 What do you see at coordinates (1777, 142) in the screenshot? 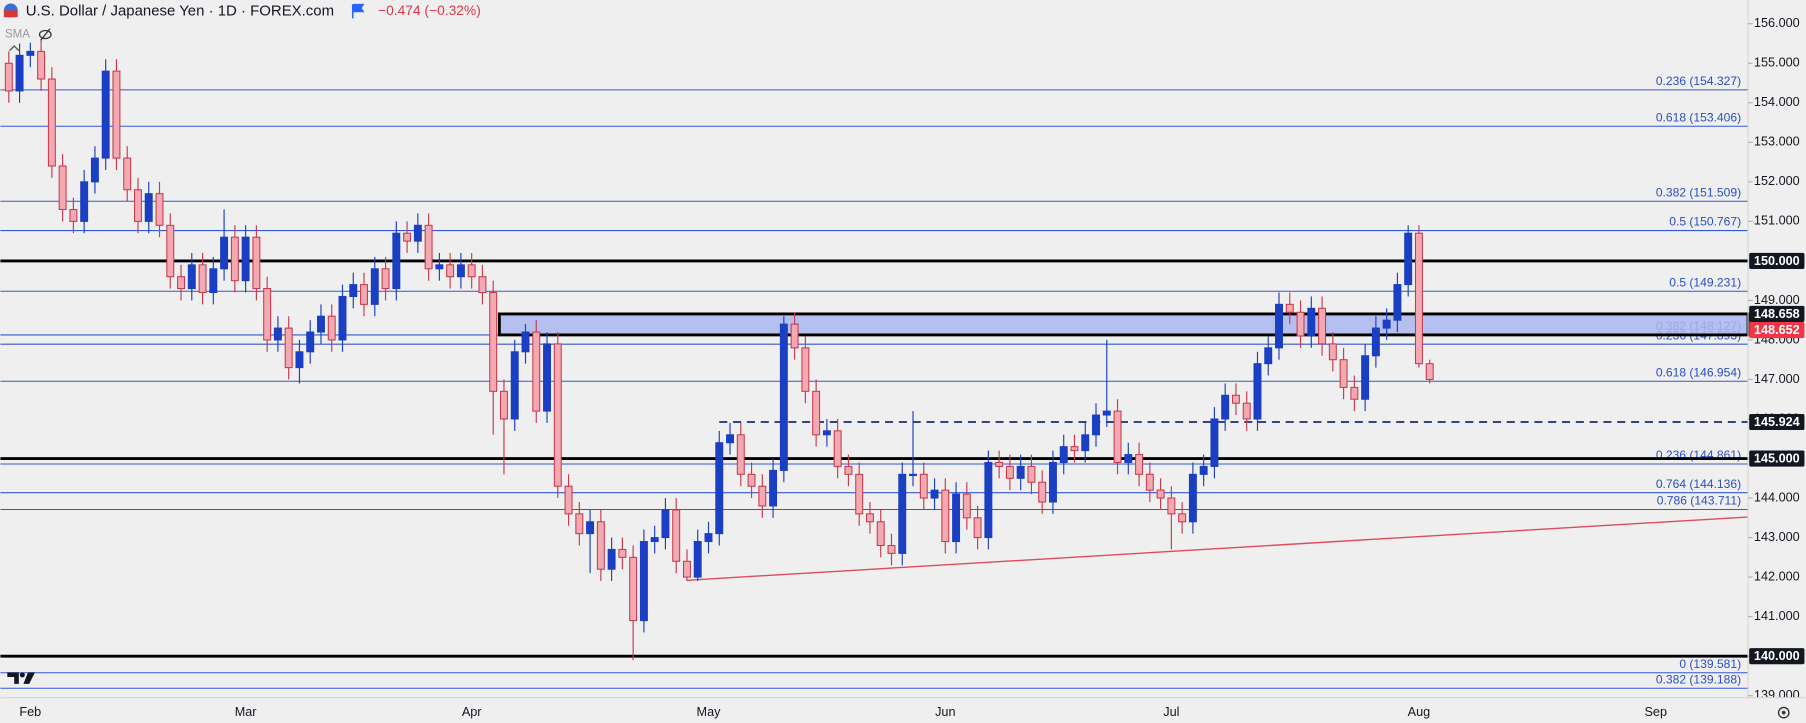
I see `y-tick-label: 153.000` at bounding box center [1777, 142].